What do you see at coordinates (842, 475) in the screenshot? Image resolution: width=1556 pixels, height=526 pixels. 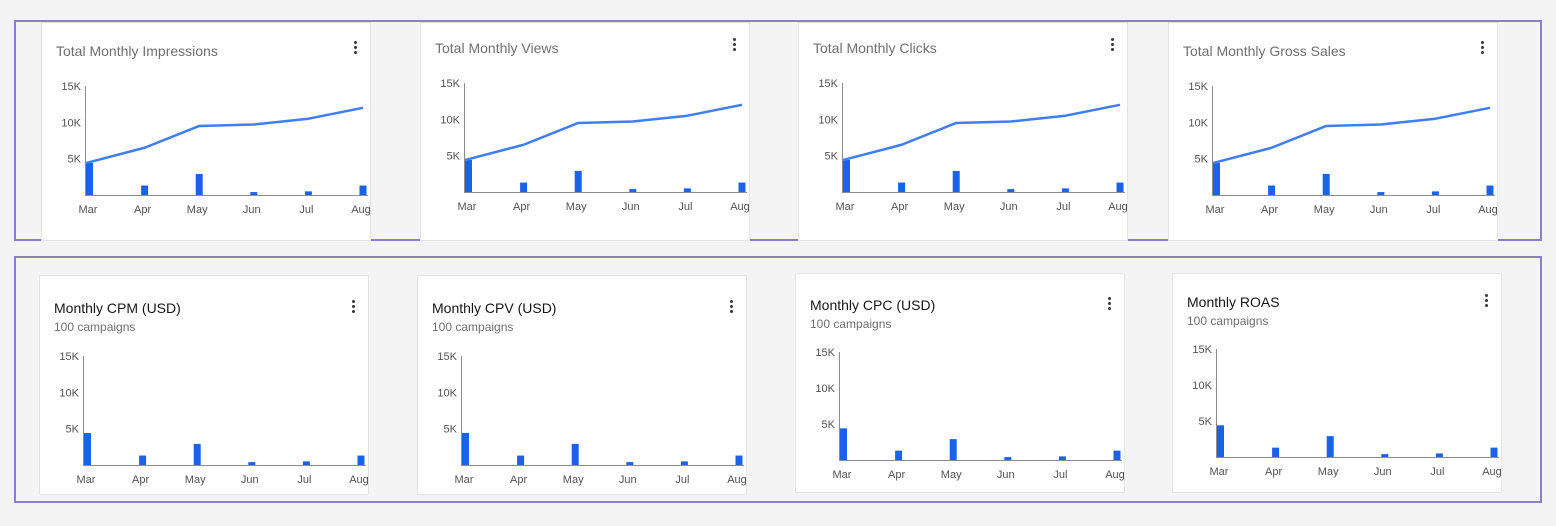 I see `x-tick-label: Mar` at bounding box center [842, 475].